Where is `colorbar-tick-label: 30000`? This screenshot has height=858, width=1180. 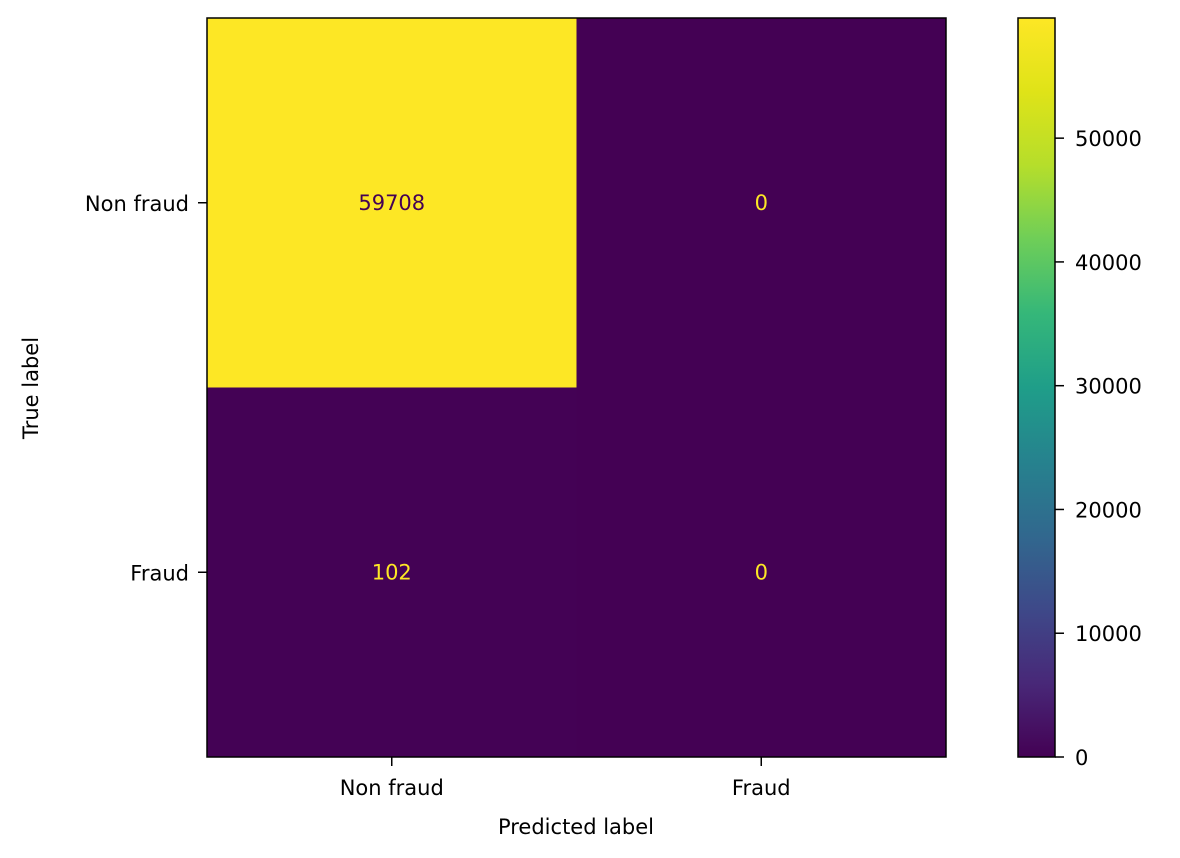 colorbar-tick-label: 30000 is located at coordinates (1108, 387).